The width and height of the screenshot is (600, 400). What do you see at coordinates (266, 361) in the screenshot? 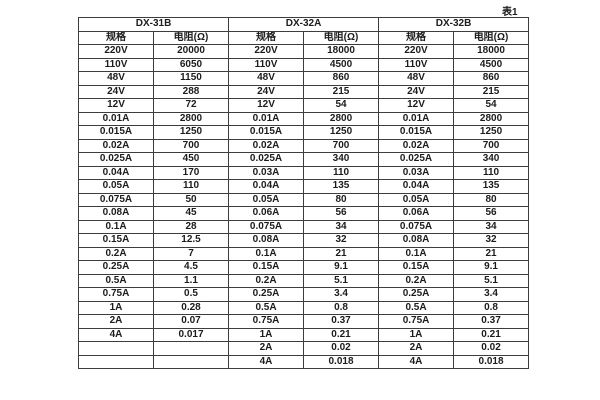
I see `spec-cell: 4A` at bounding box center [266, 361].